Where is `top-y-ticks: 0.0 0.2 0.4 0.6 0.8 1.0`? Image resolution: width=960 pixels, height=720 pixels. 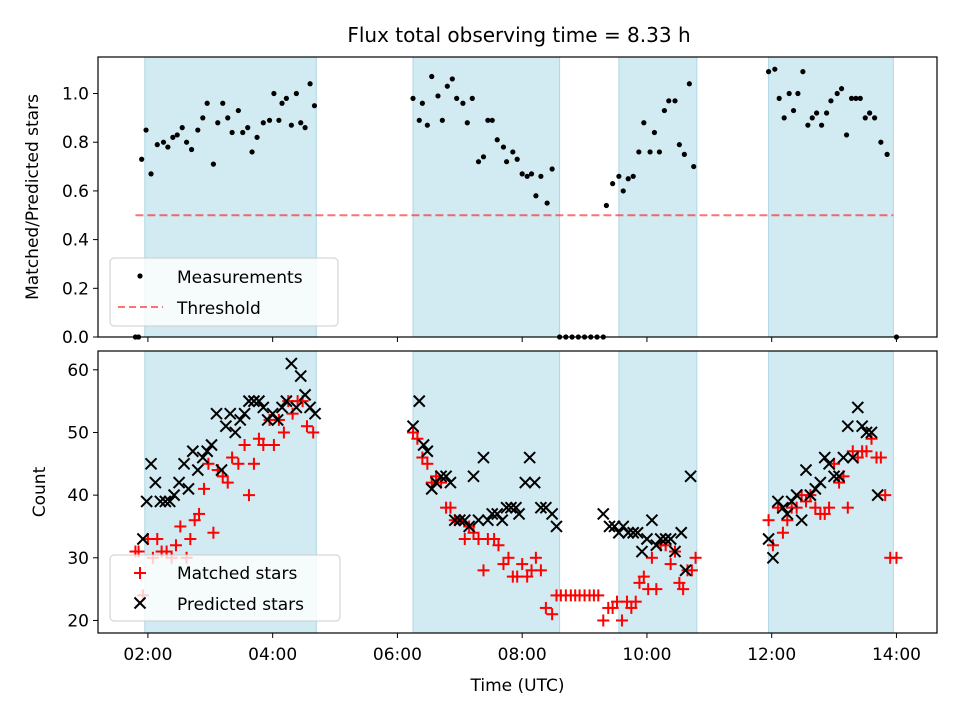 top-y-ticks: 0.0 0.2 0.4 0.6 0.8 1.0 is located at coordinates (80, 216).